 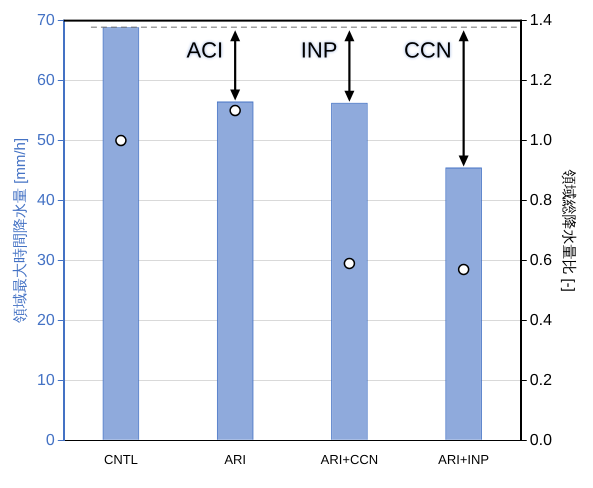 I want to click on y-tick-label: 50, so click(x=46, y=140).